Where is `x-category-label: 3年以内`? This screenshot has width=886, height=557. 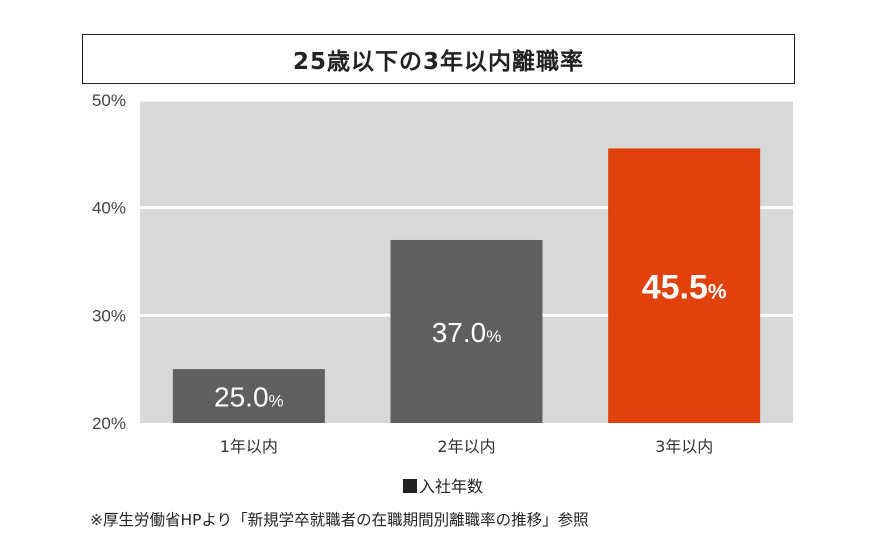
x-category-label: 3年以内 is located at coordinates (684, 446).